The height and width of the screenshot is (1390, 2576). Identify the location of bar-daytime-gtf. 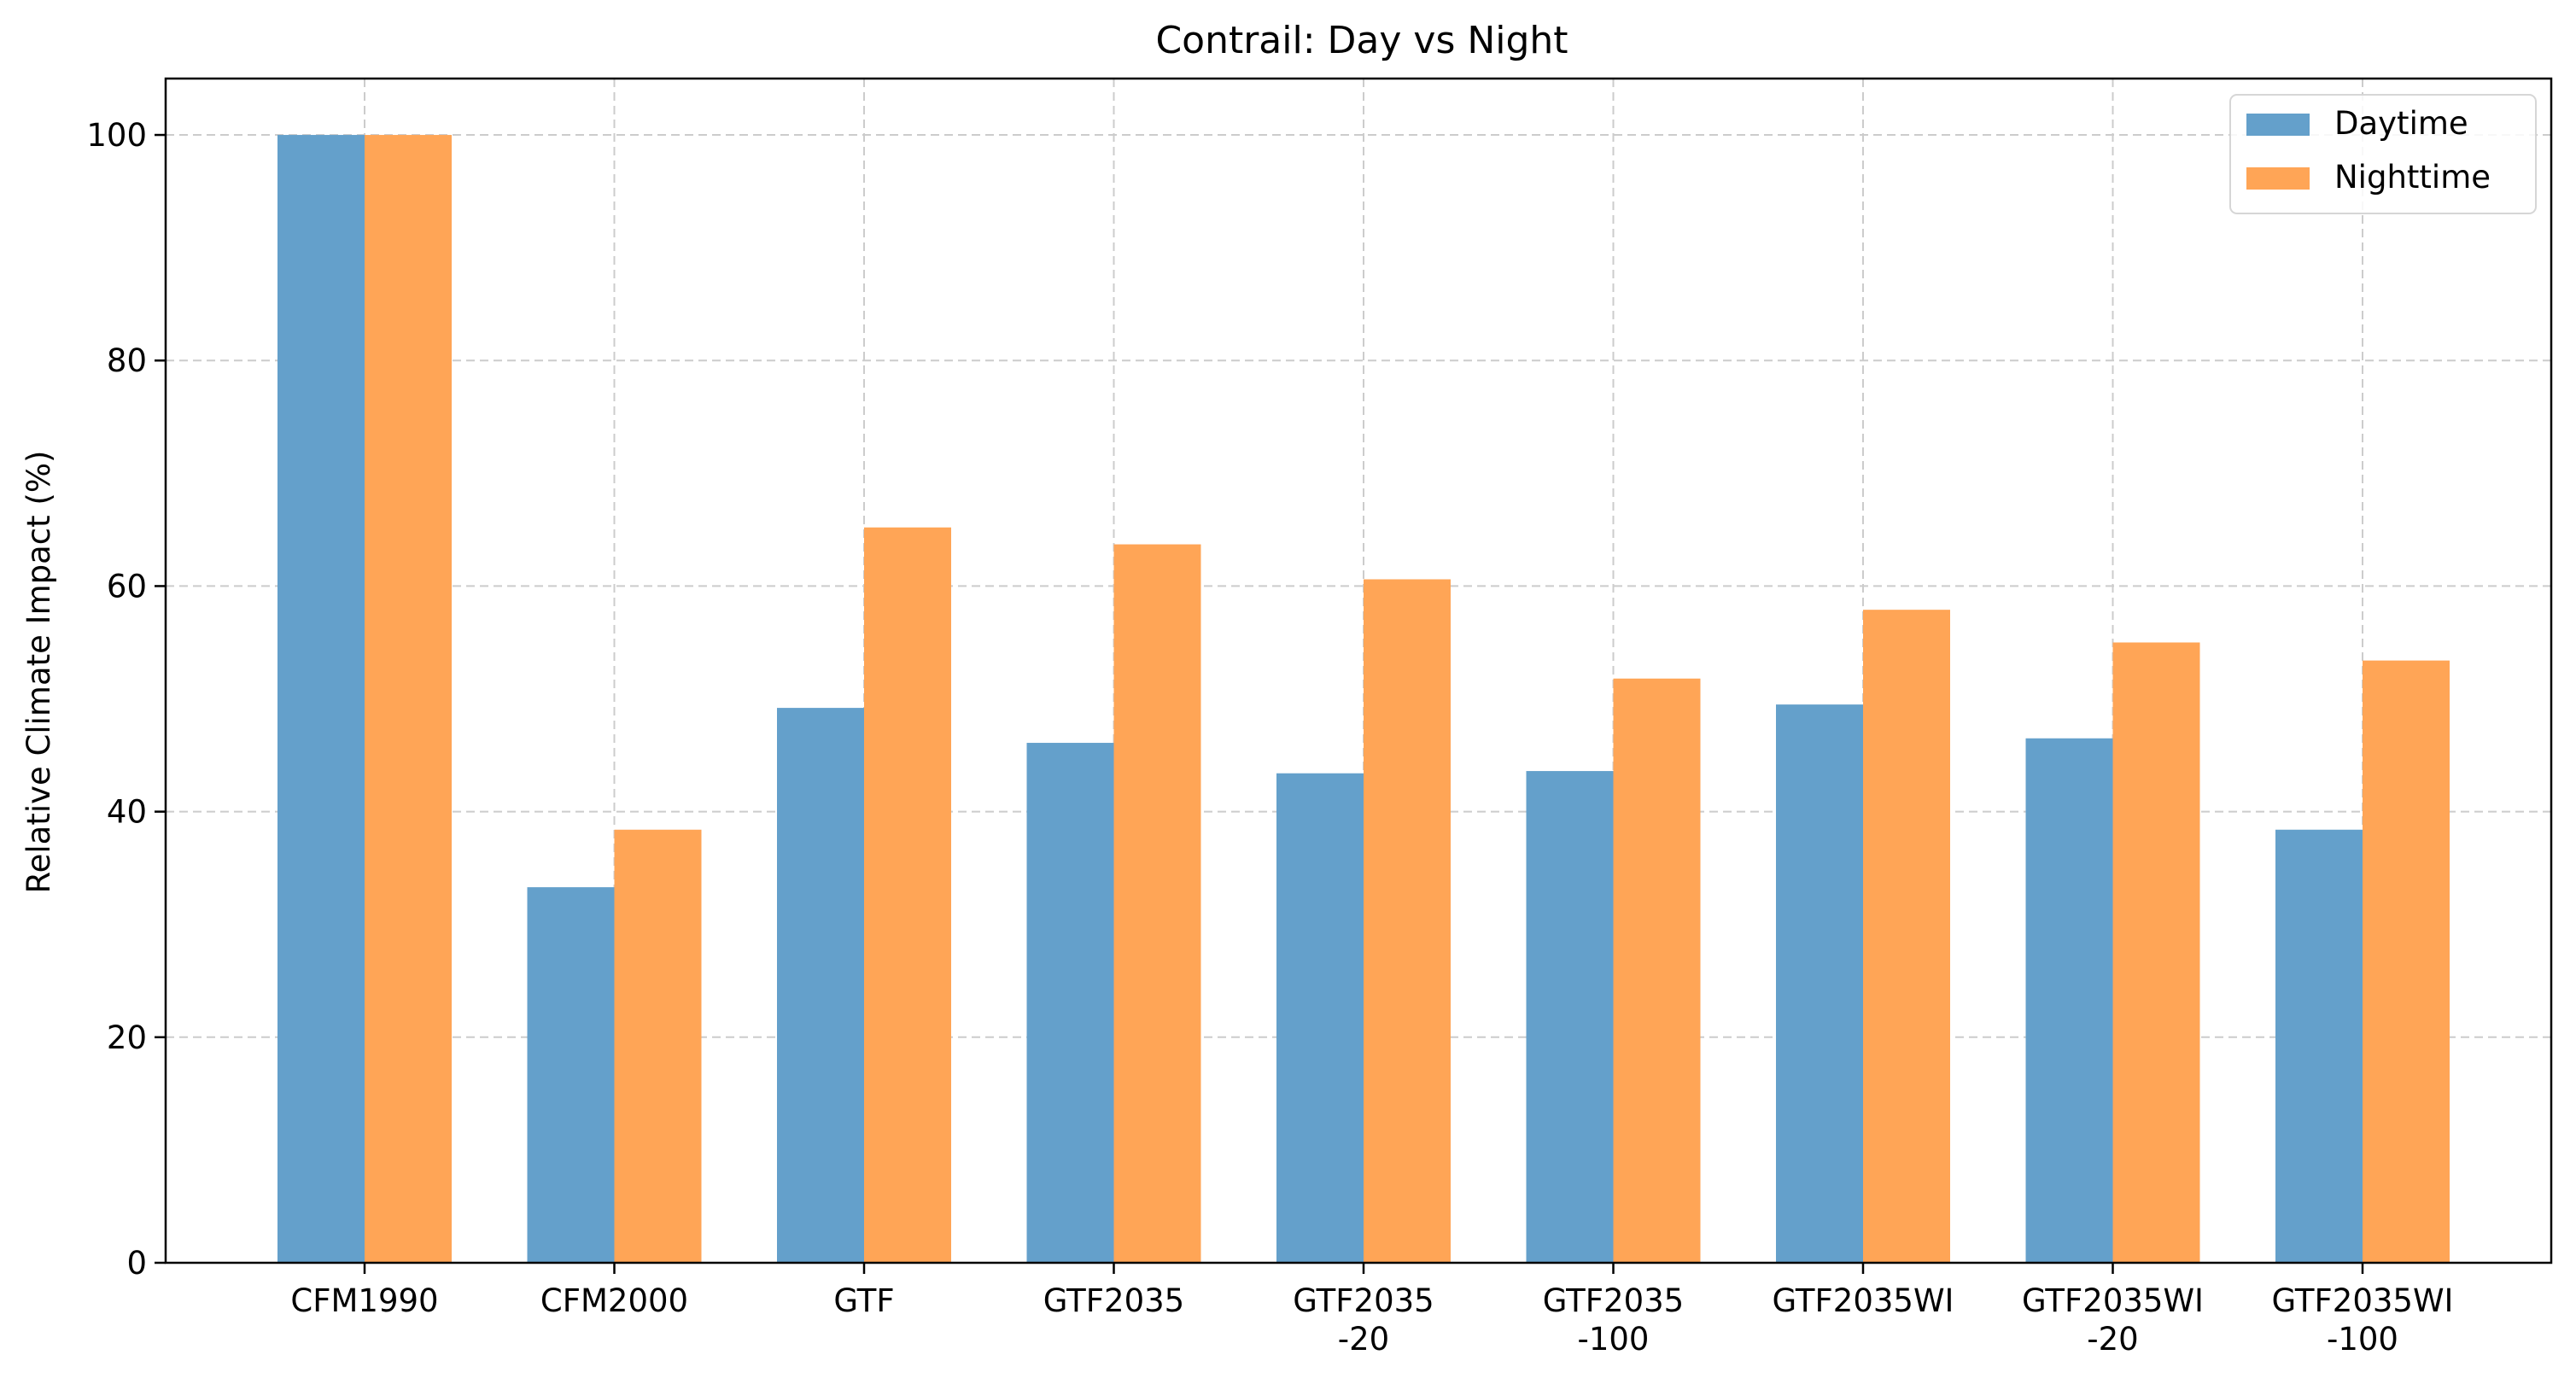
(820, 985).